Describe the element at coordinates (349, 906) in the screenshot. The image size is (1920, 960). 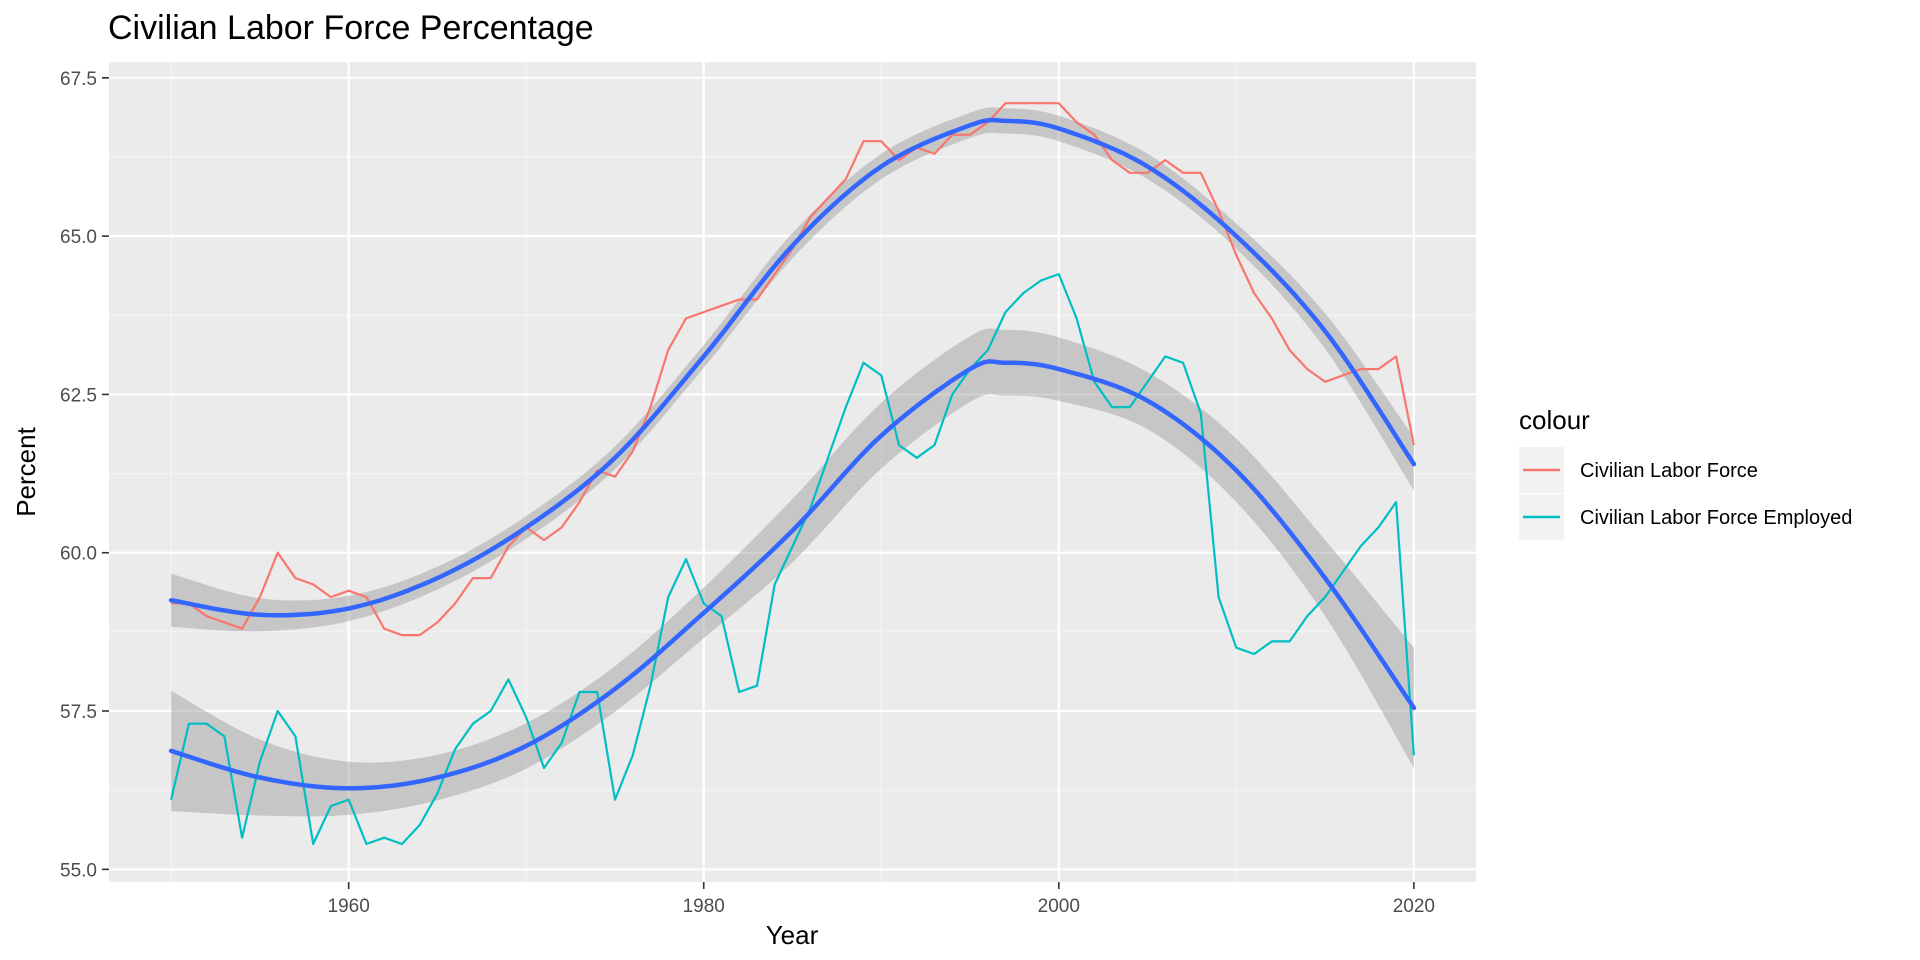
I see `x-tick-label: 1960` at that location.